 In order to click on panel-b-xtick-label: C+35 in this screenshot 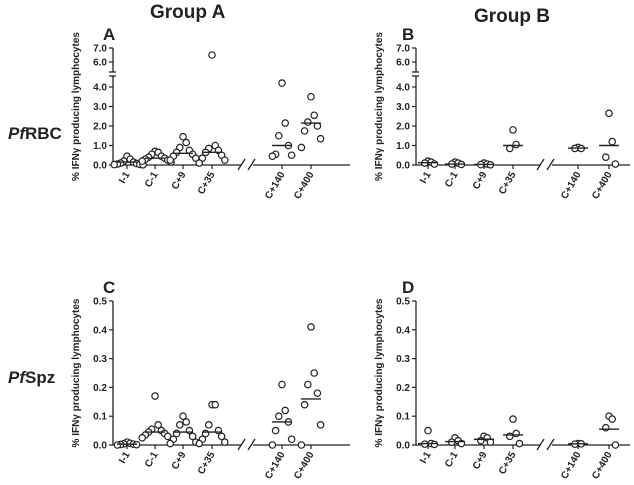, I will do `click(508, 183)`.